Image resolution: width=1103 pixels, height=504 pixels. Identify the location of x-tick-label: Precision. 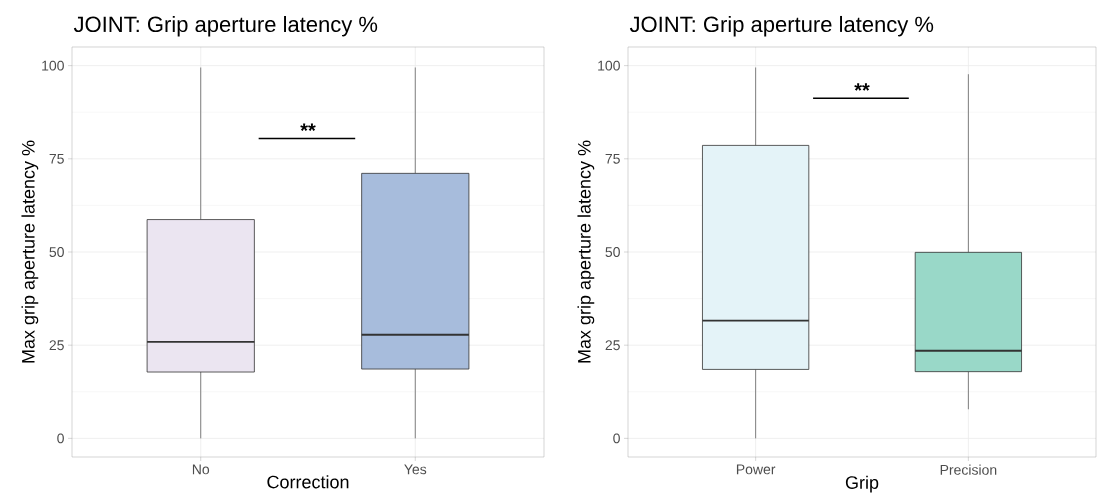
(968, 469).